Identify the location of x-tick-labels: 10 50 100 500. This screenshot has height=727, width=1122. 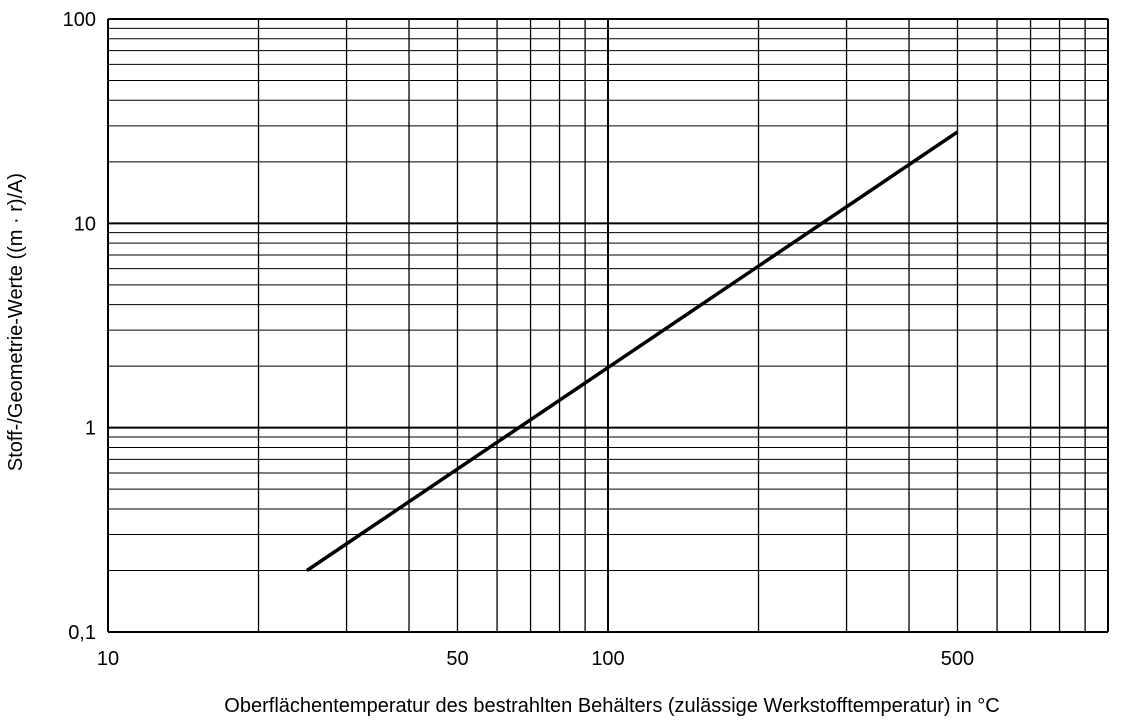
(535, 659).